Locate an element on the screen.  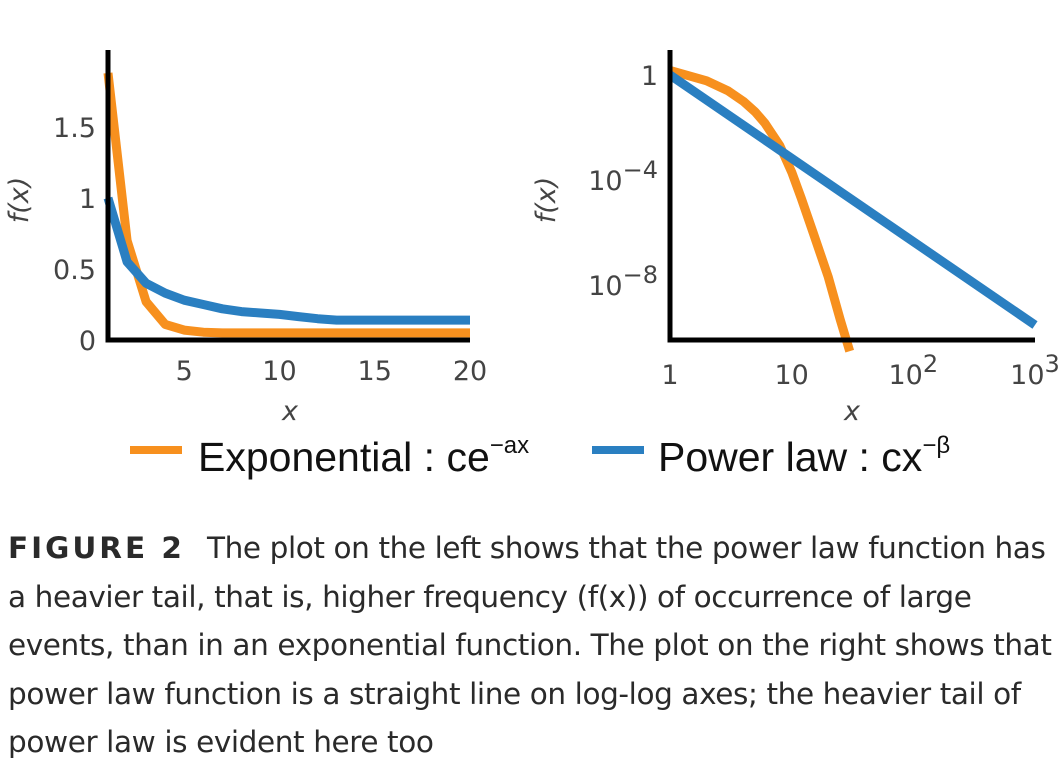
y-tick-label: 0.5 is located at coordinates (74, 270).